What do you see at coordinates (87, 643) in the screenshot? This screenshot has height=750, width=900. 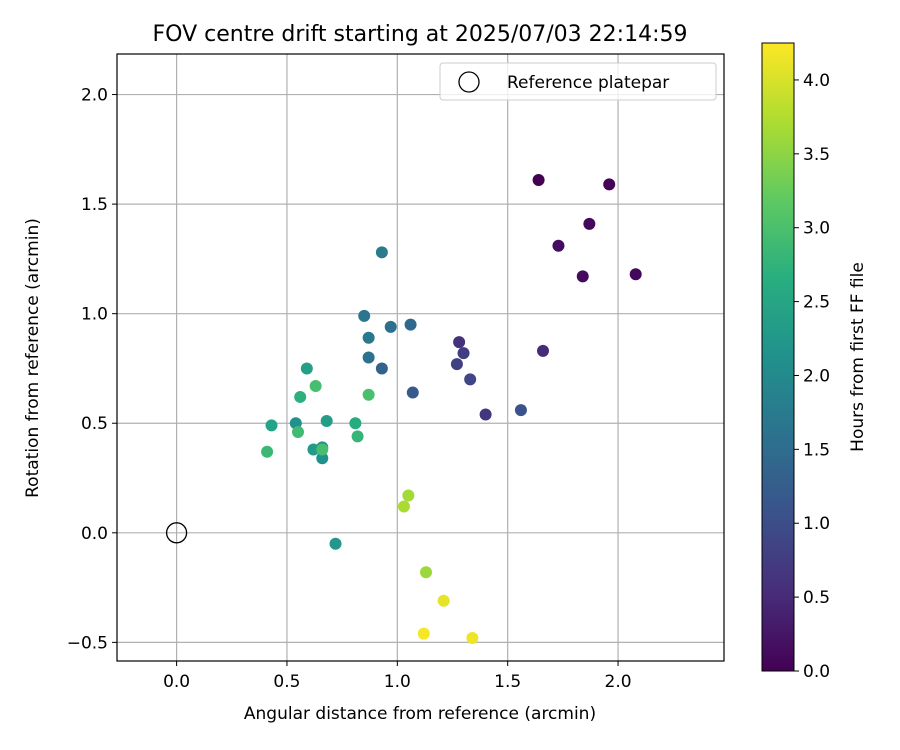 I see `y-tick-label: −0.5` at bounding box center [87, 643].